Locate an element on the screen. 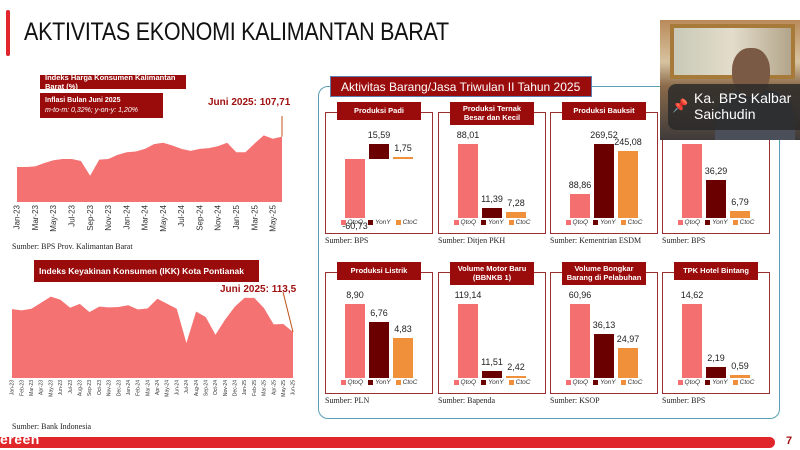  value-label: 36,29 is located at coordinates (716, 170).